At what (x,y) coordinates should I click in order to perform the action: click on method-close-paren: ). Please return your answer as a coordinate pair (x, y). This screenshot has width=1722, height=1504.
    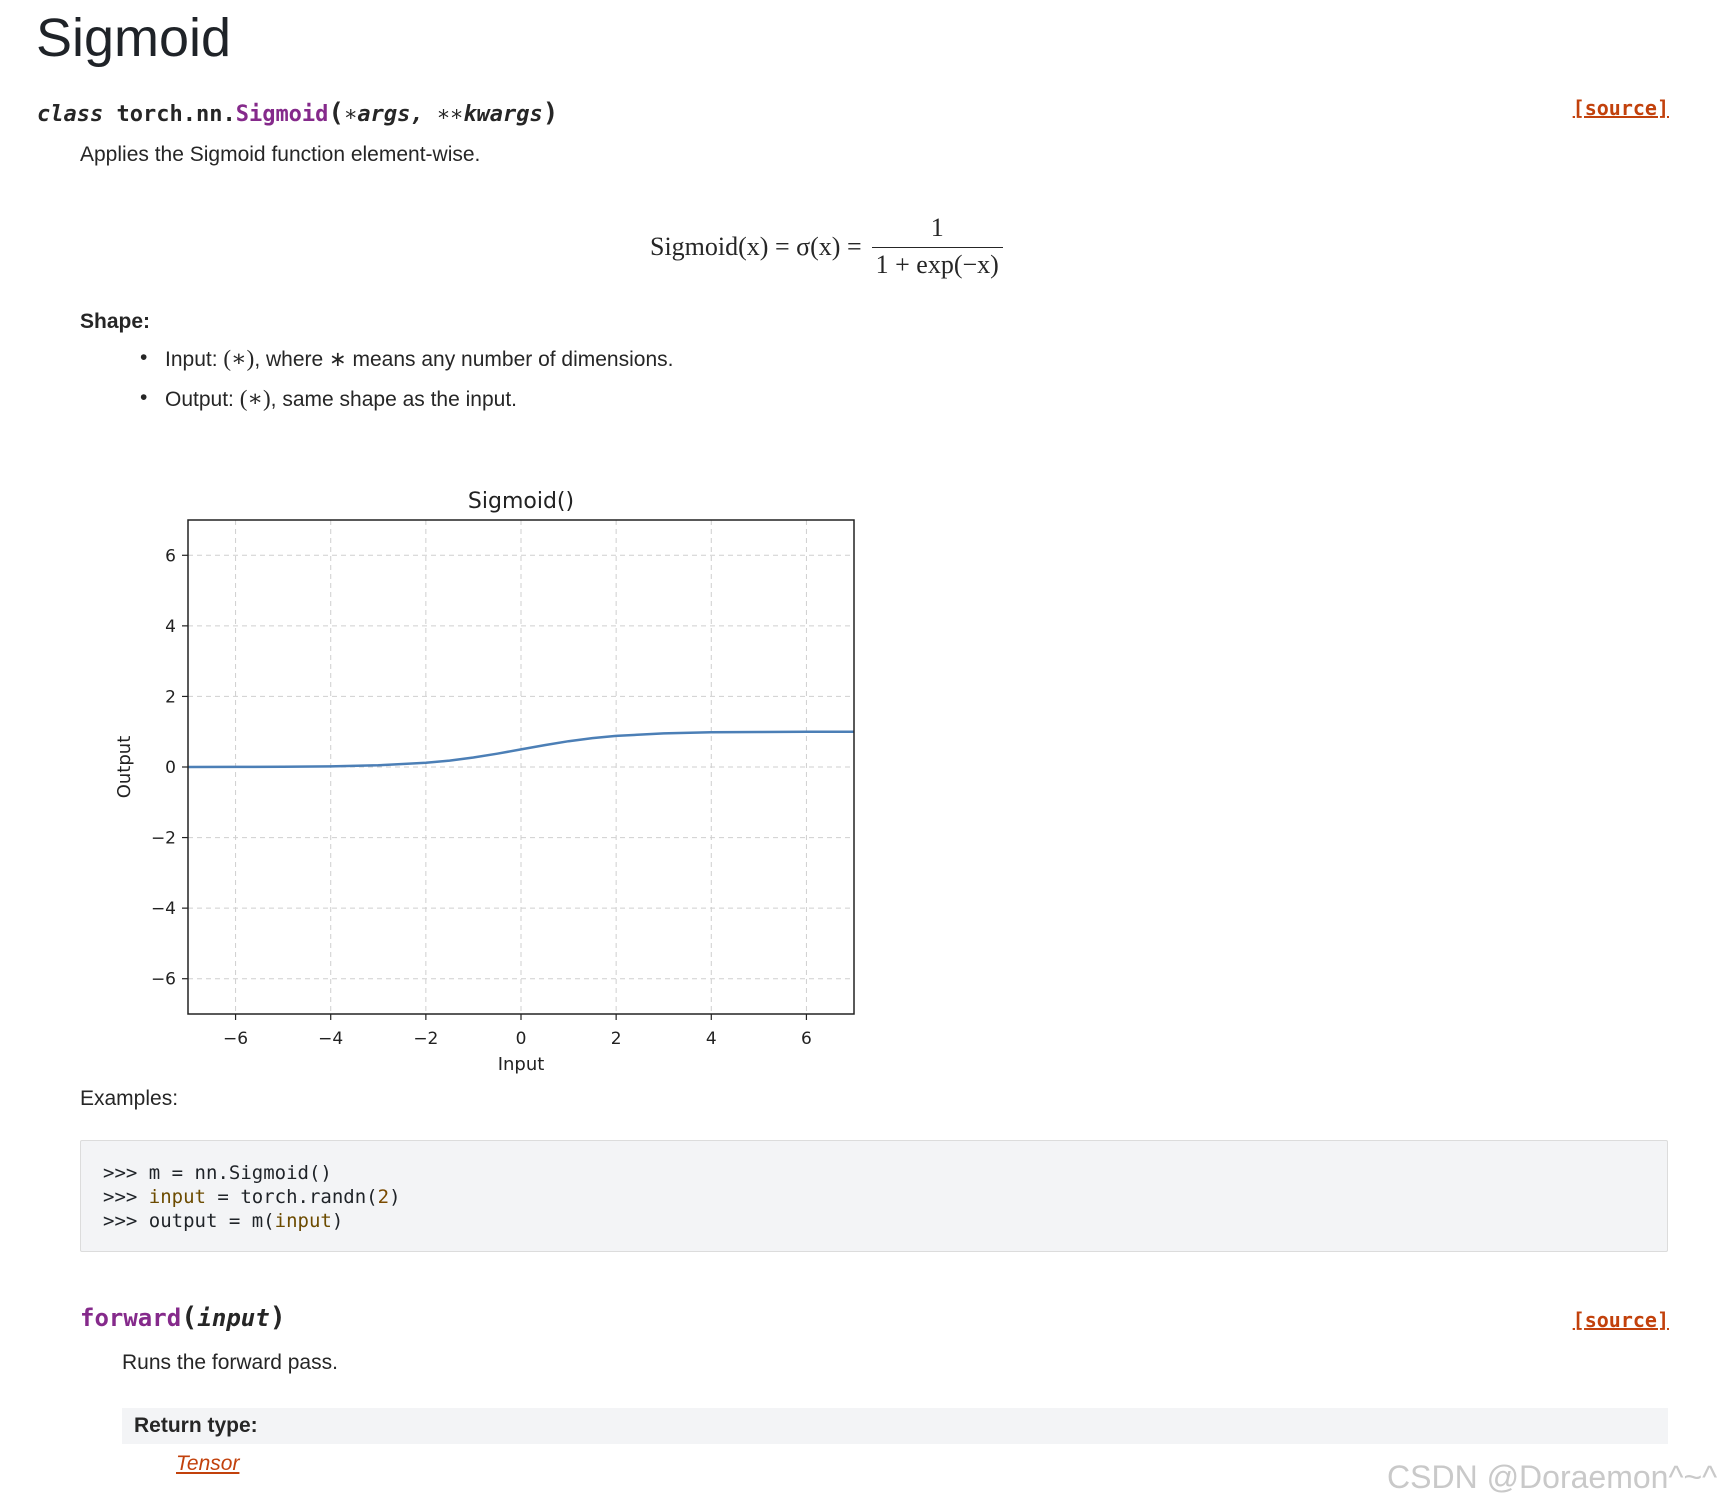
    Looking at the image, I should click on (277, 1317).